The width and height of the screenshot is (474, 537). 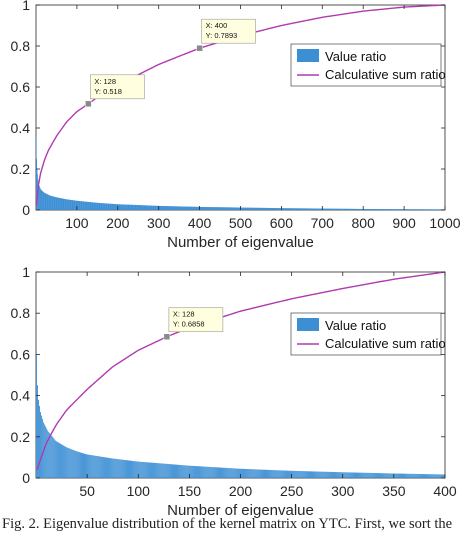 I want to click on x-tick-label: 900, so click(x=404, y=223).